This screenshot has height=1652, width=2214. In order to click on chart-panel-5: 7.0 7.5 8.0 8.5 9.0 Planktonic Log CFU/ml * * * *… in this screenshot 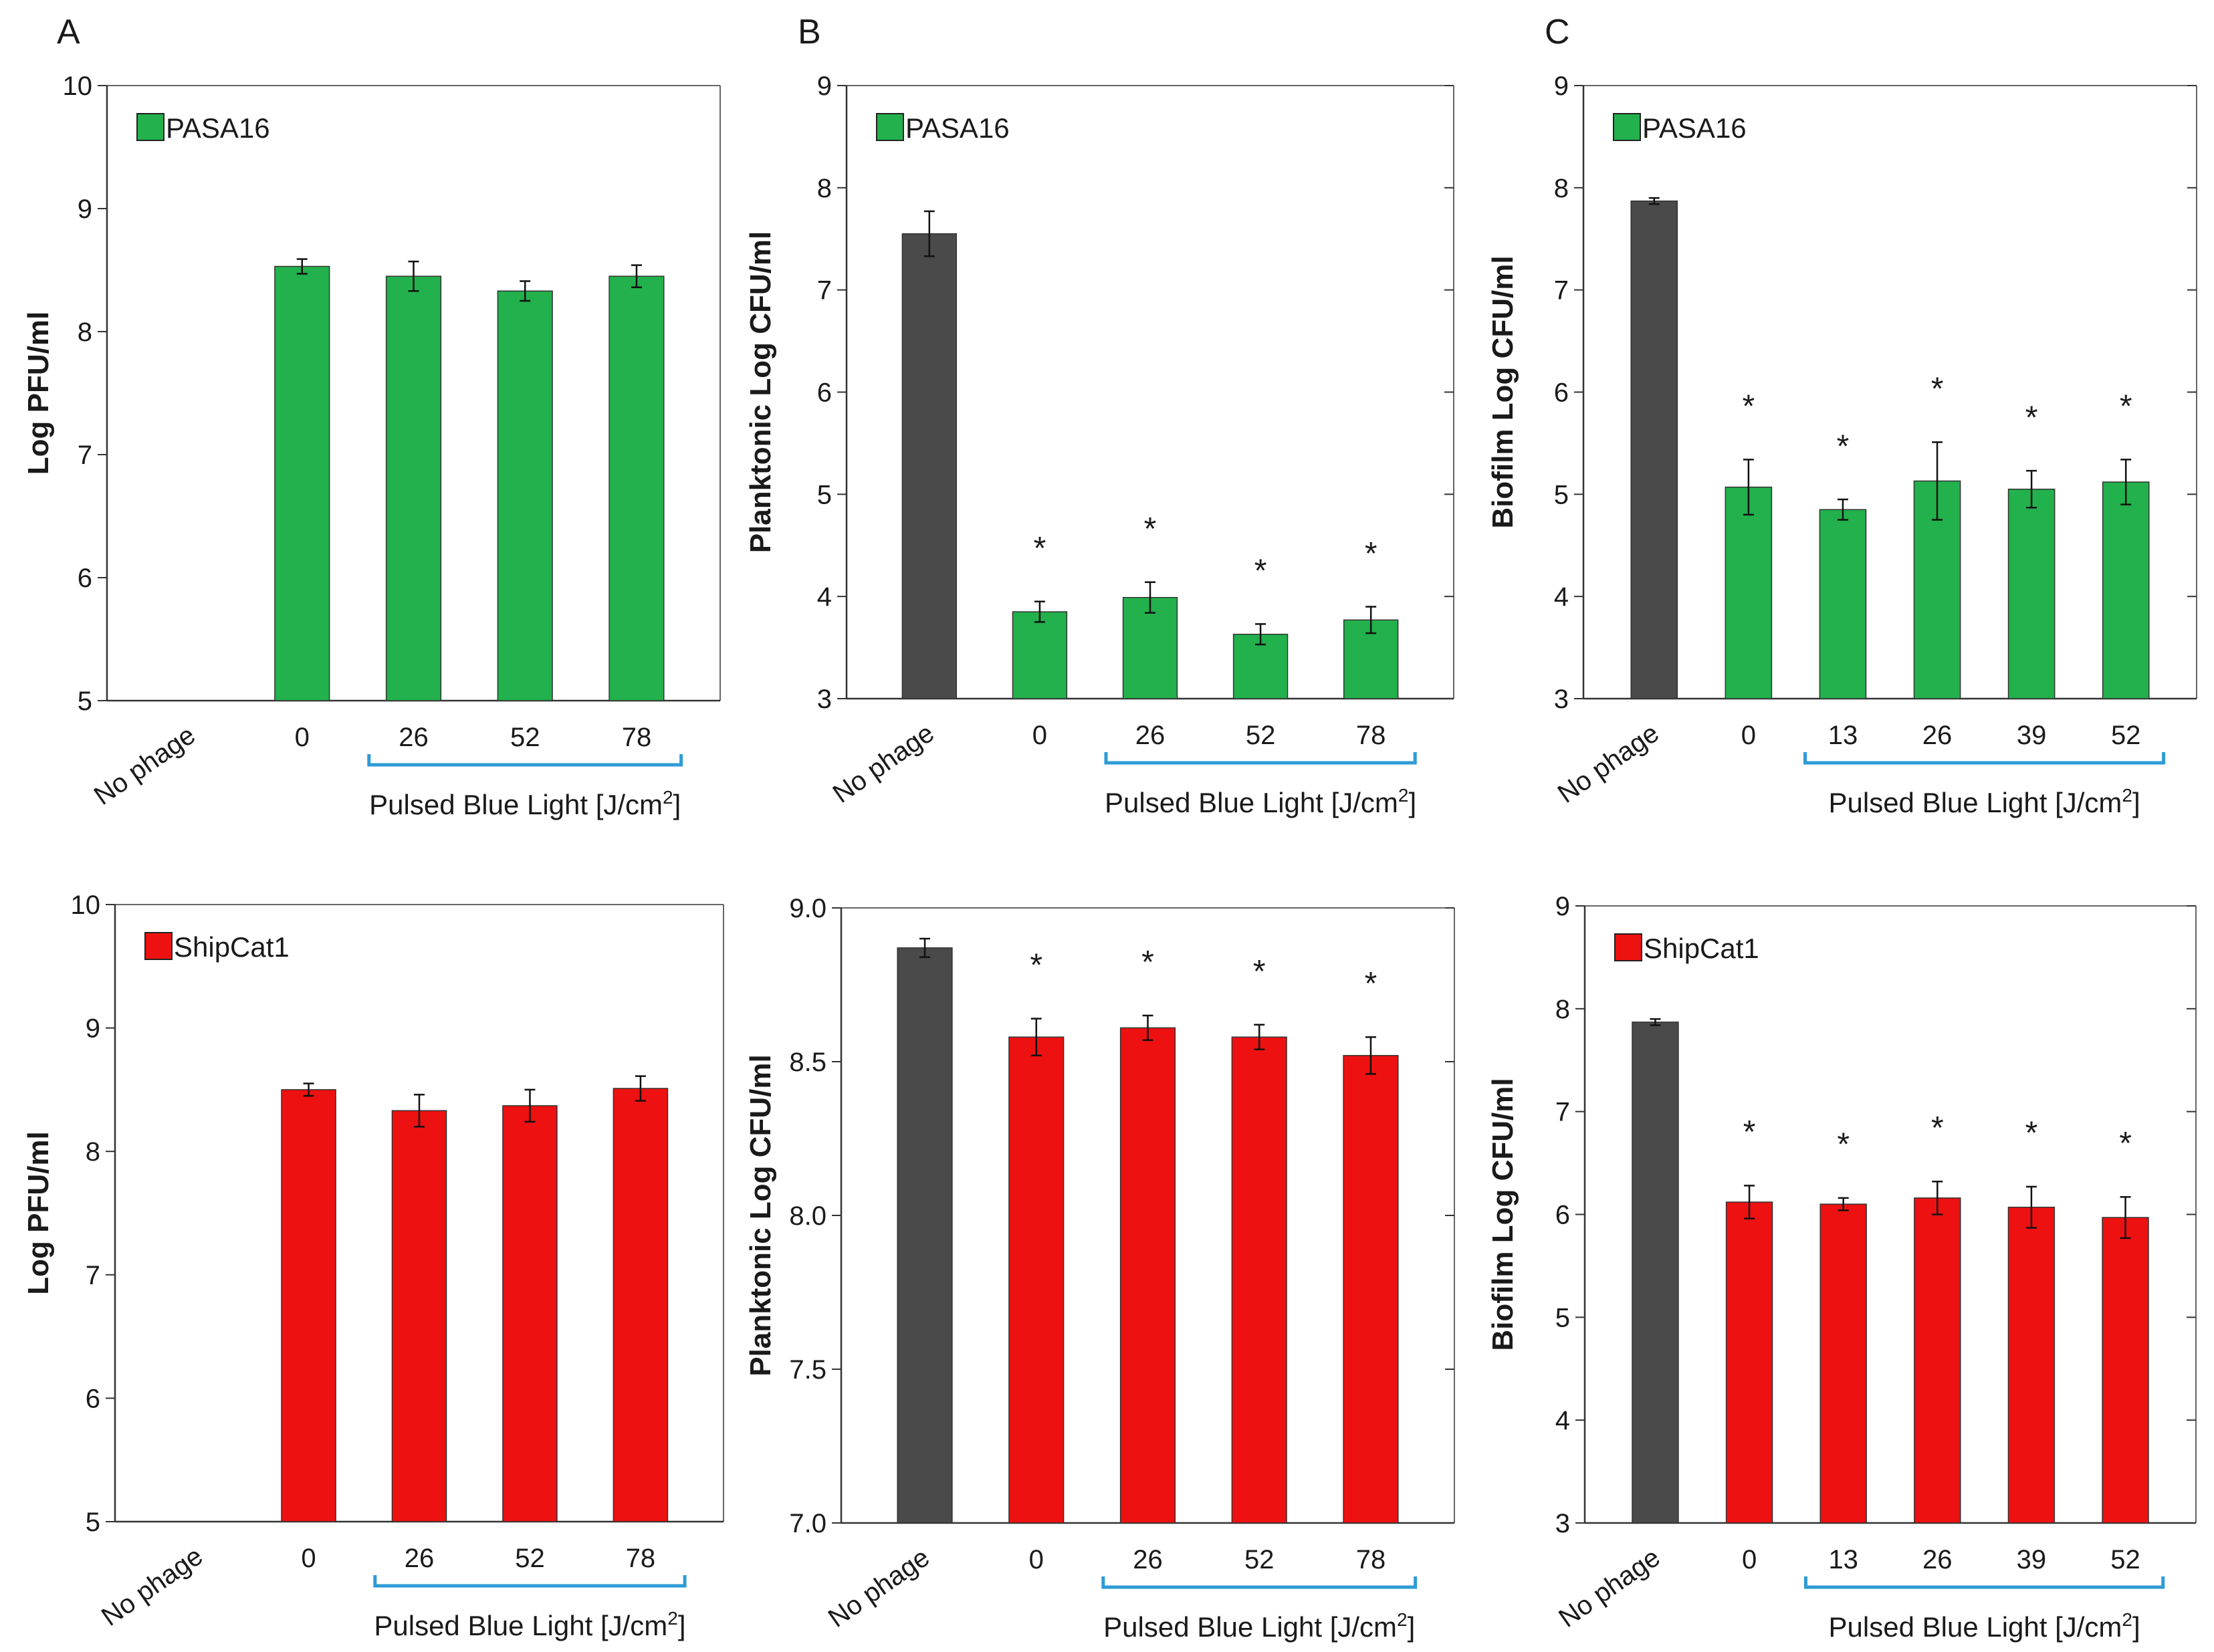, I will do `click(1099, 1268)`.